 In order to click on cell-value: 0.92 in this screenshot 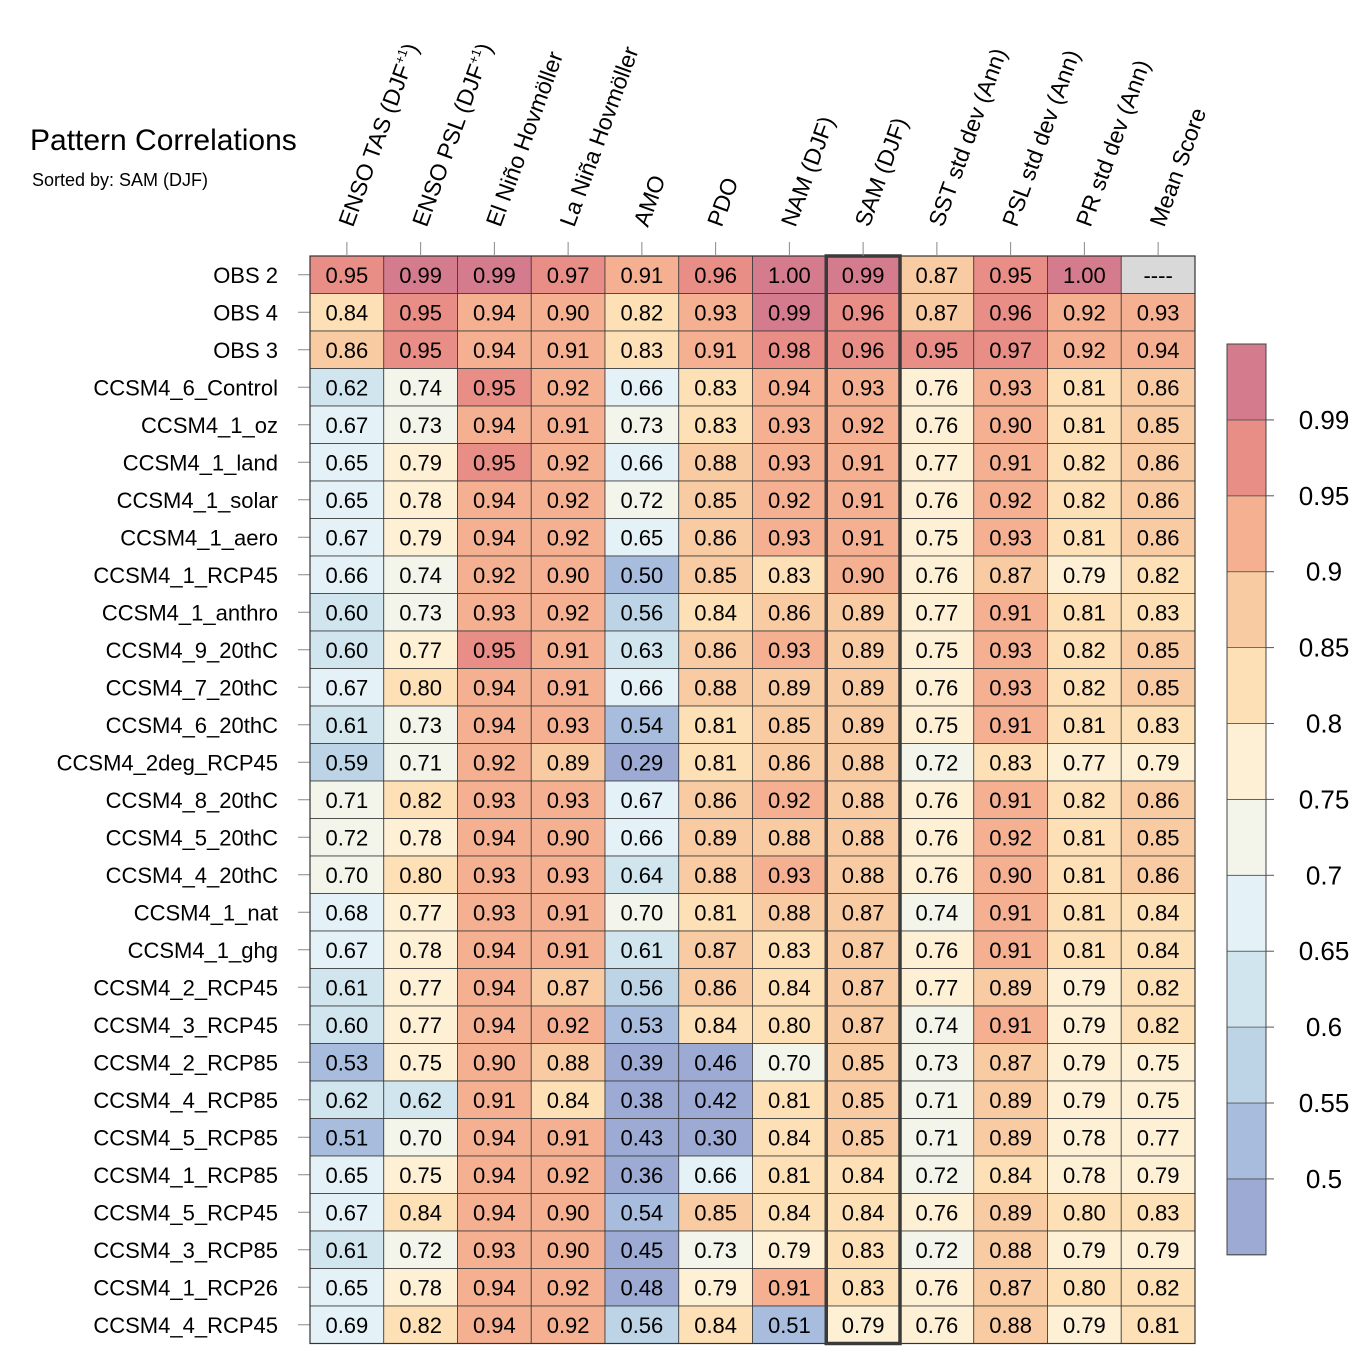, I will do `click(1084, 350)`.